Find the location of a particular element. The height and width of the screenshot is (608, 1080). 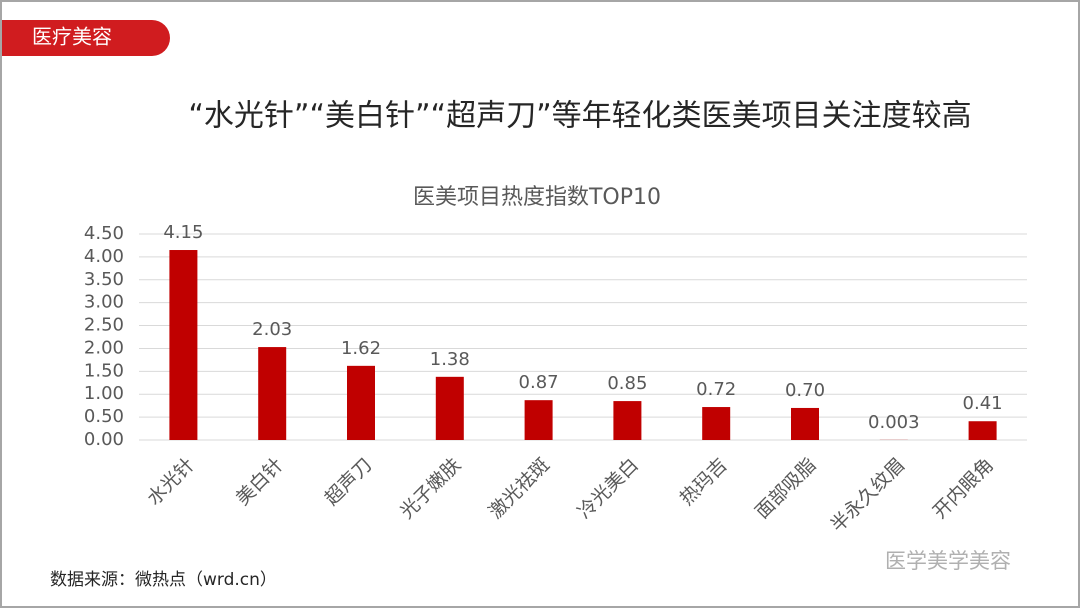

value-label: 4.15 is located at coordinates (183, 232).